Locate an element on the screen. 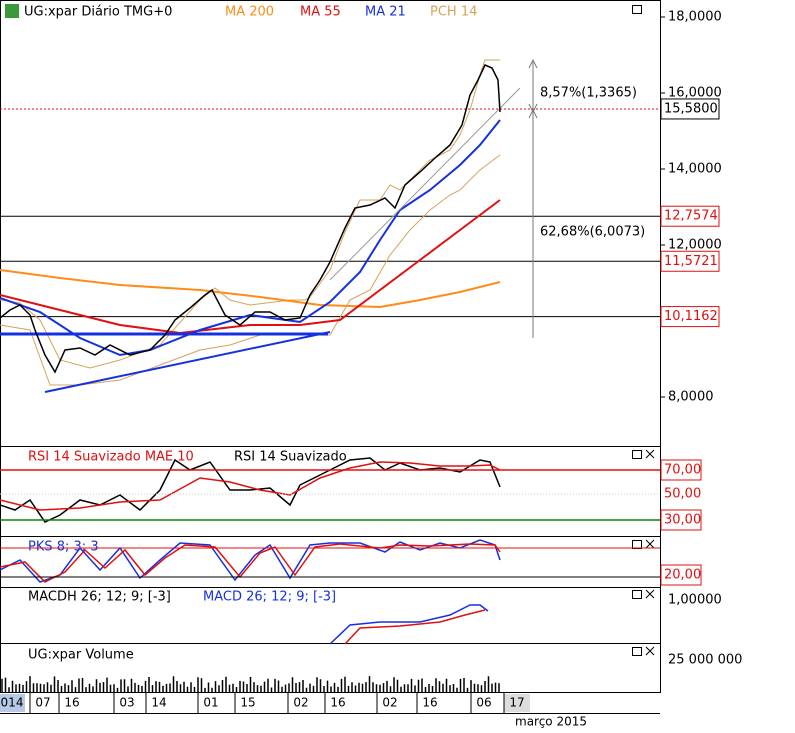 The width and height of the screenshot is (795, 733). level-label: 12,7574 is located at coordinates (691, 216).